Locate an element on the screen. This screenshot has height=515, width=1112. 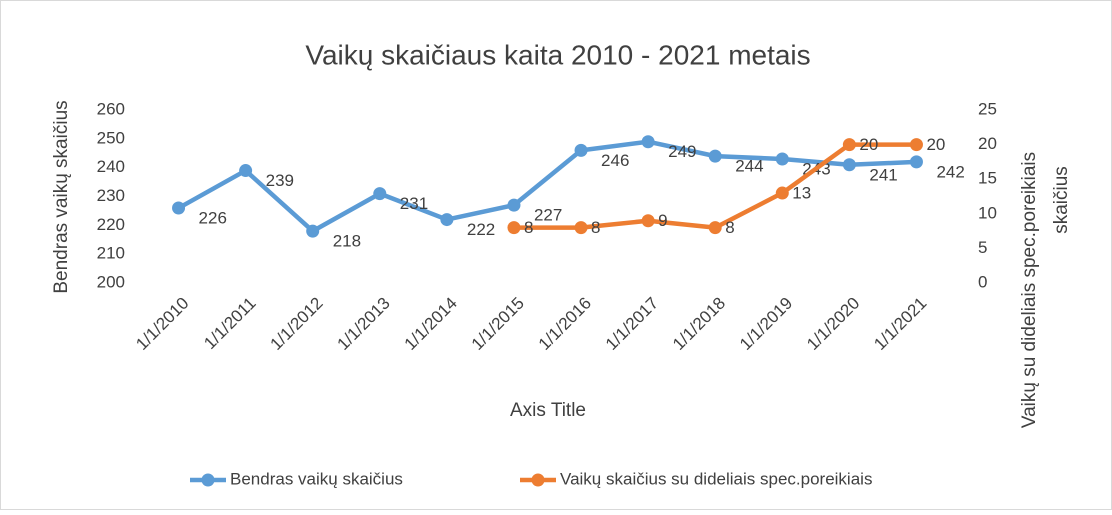
y-tick-label: 200 is located at coordinates (111, 281).